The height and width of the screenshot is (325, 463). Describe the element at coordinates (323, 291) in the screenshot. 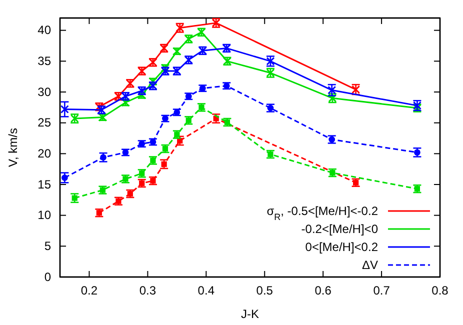

I see `x-tick-label: 0.6` at that location.